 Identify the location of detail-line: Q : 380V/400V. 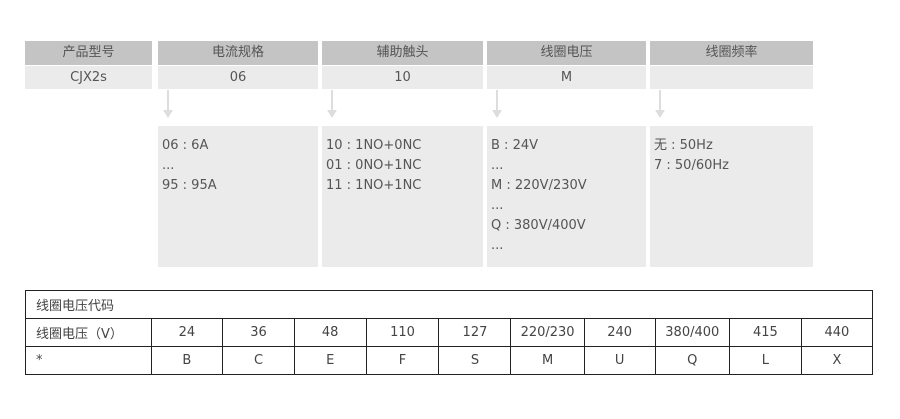
(538, 225).